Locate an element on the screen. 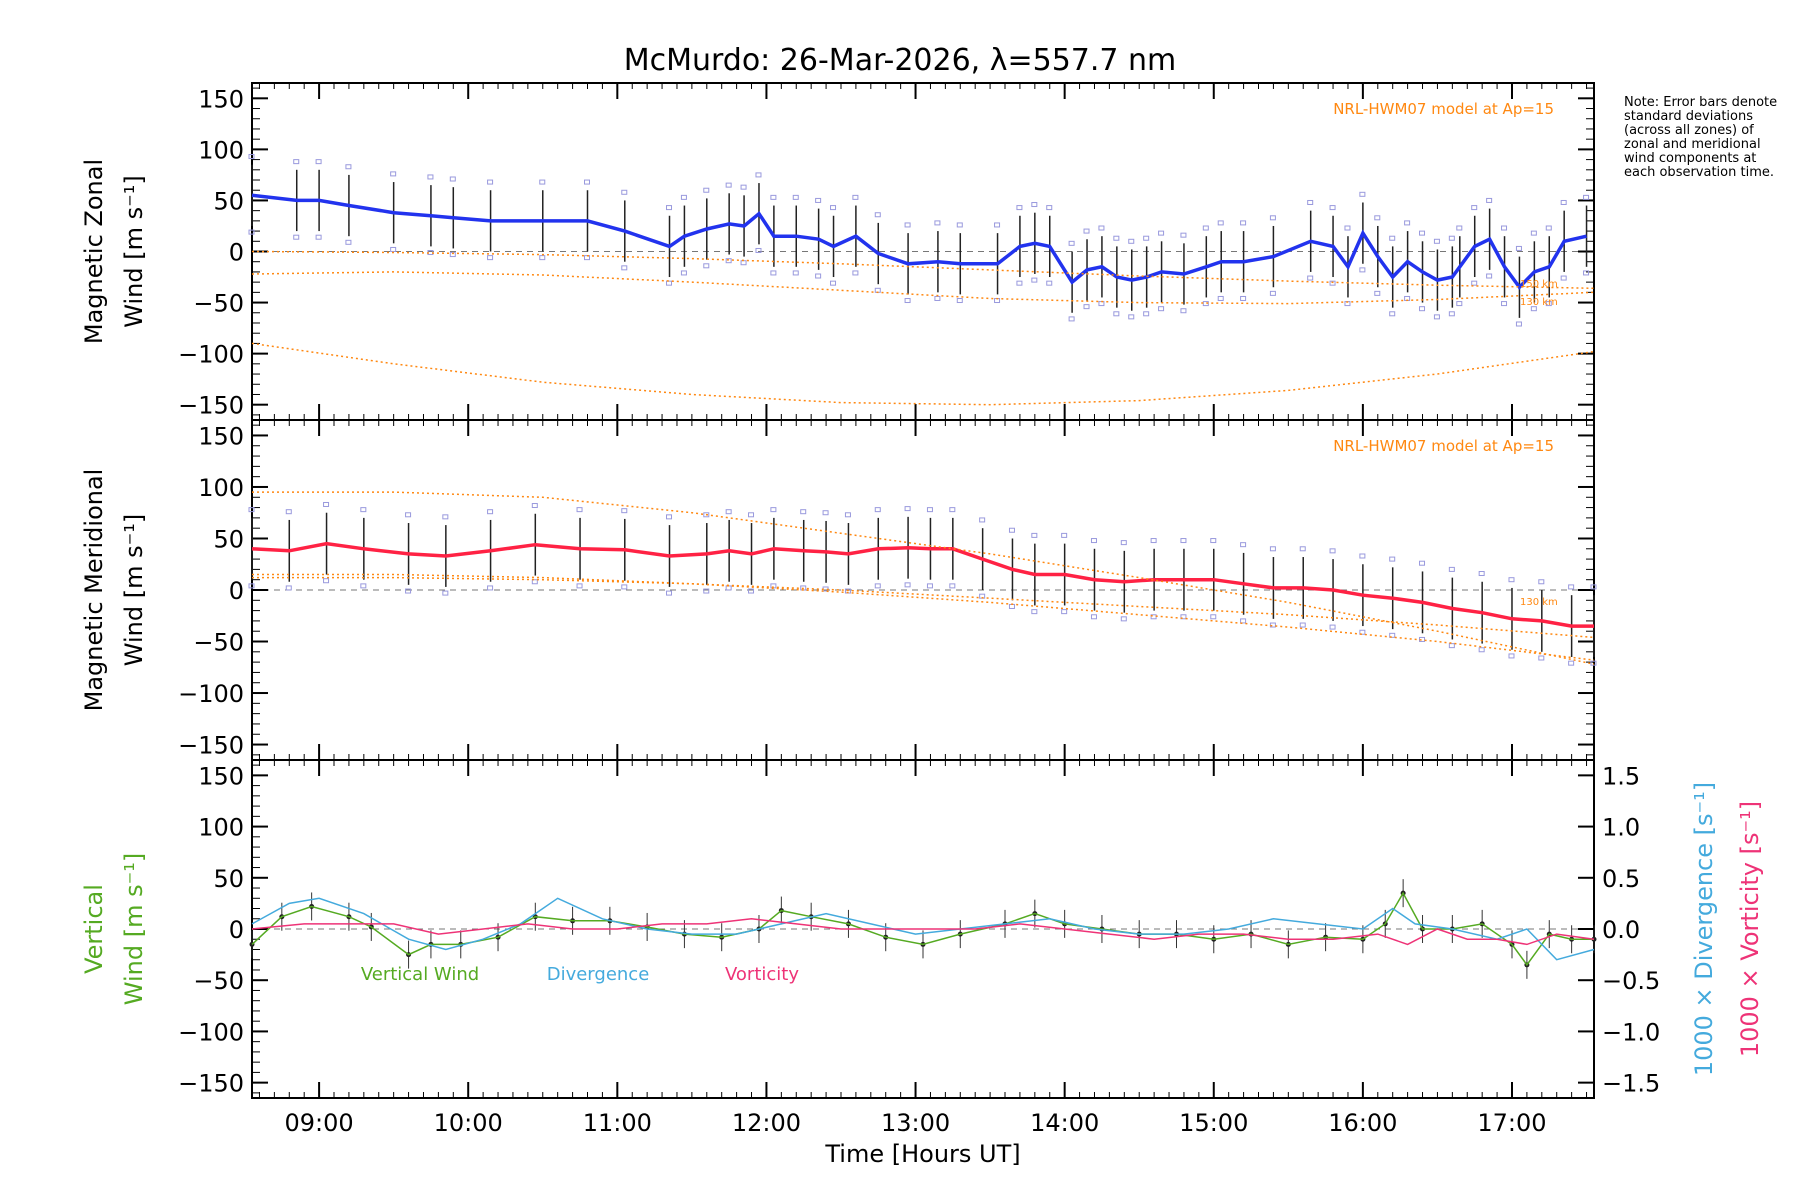  x-tick-label: 13:00 is located at coordinates (915, 1123).